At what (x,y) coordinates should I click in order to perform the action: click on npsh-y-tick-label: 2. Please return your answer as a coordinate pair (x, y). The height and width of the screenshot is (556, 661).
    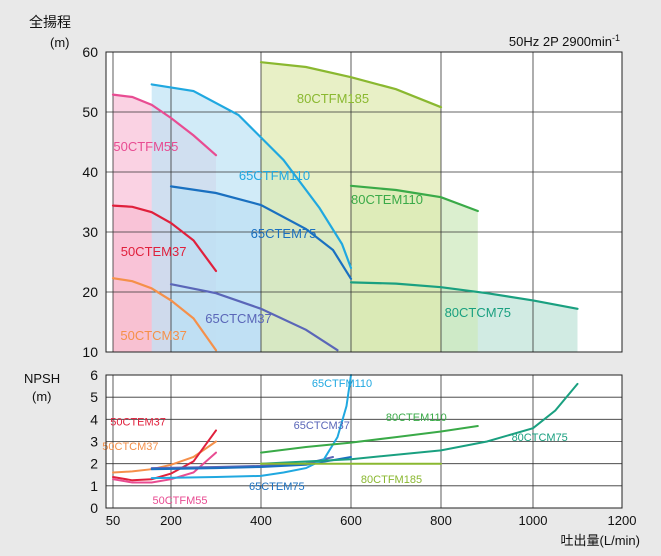
    Looking at the image, I should click on (94, 464).